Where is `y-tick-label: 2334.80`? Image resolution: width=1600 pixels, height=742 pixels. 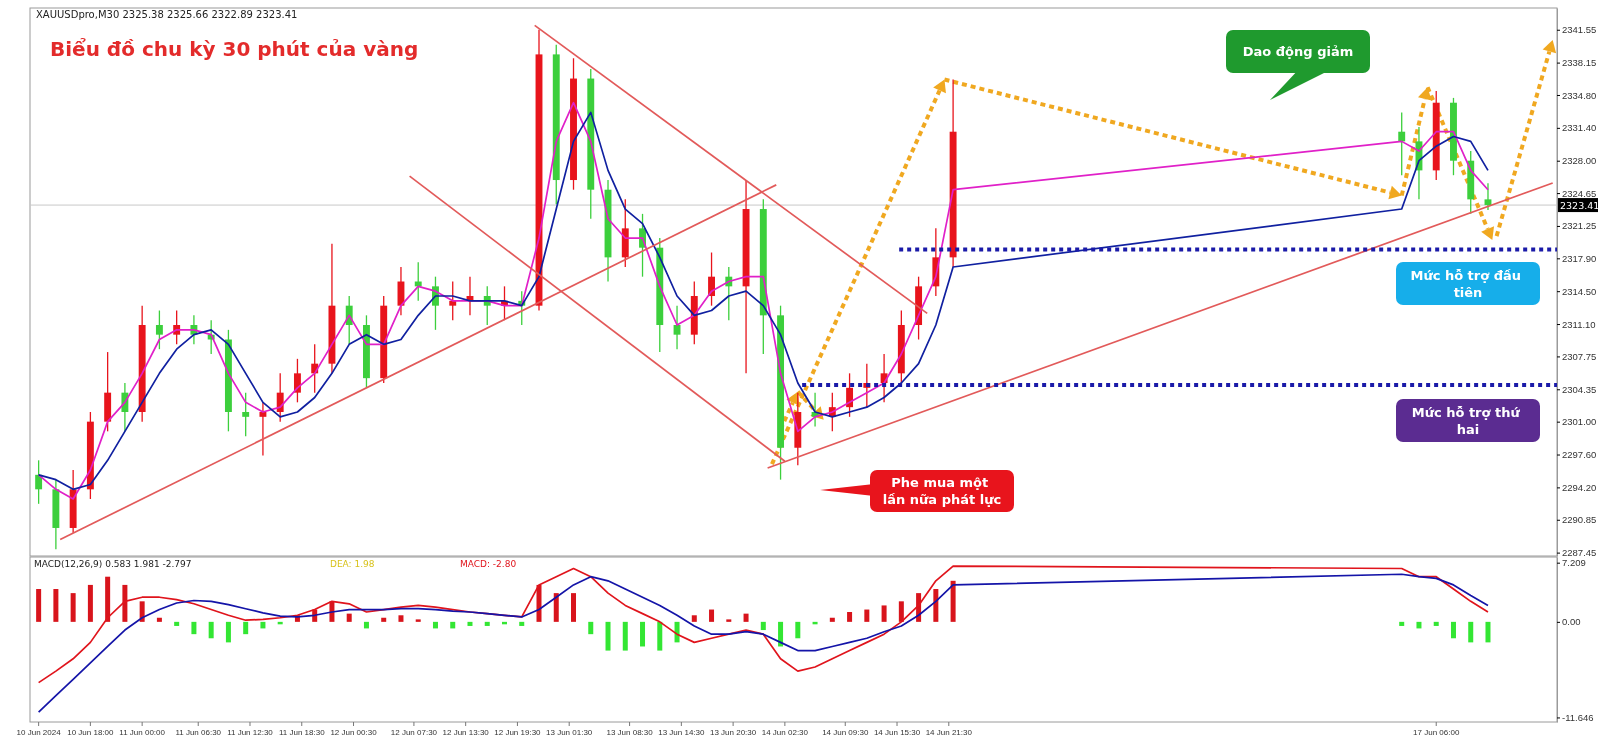
y-tick-label: 2334.80 is located at coordinates (1579, 95).